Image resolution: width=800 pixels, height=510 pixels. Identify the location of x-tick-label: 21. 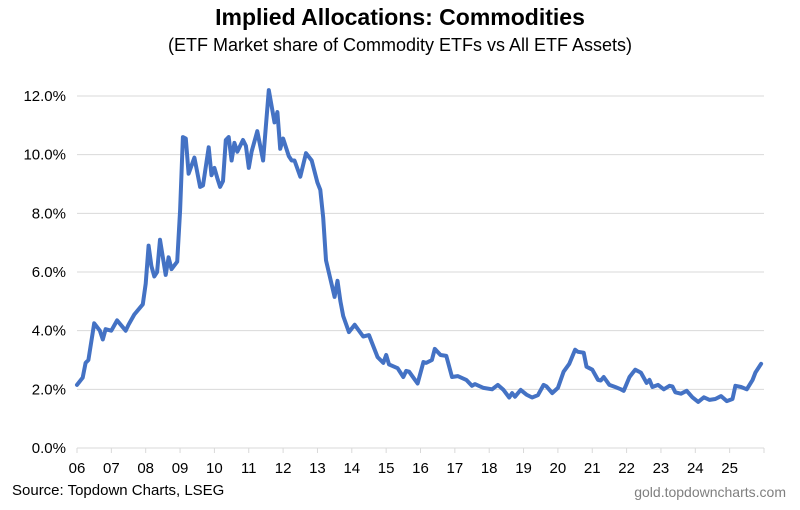
(592, 468).